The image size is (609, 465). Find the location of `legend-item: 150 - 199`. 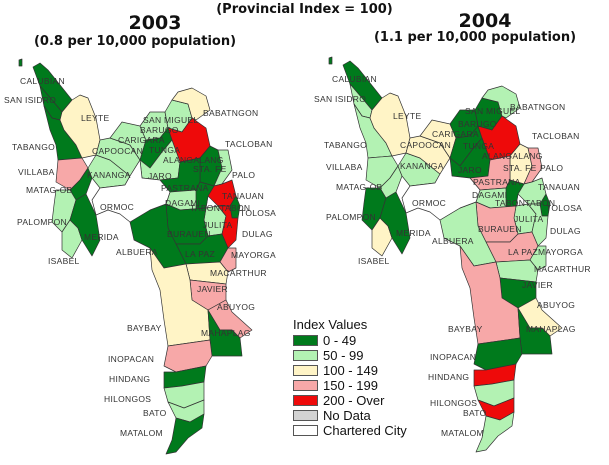

legend-item: 150 - 199 is located at coordinates (350, 385).